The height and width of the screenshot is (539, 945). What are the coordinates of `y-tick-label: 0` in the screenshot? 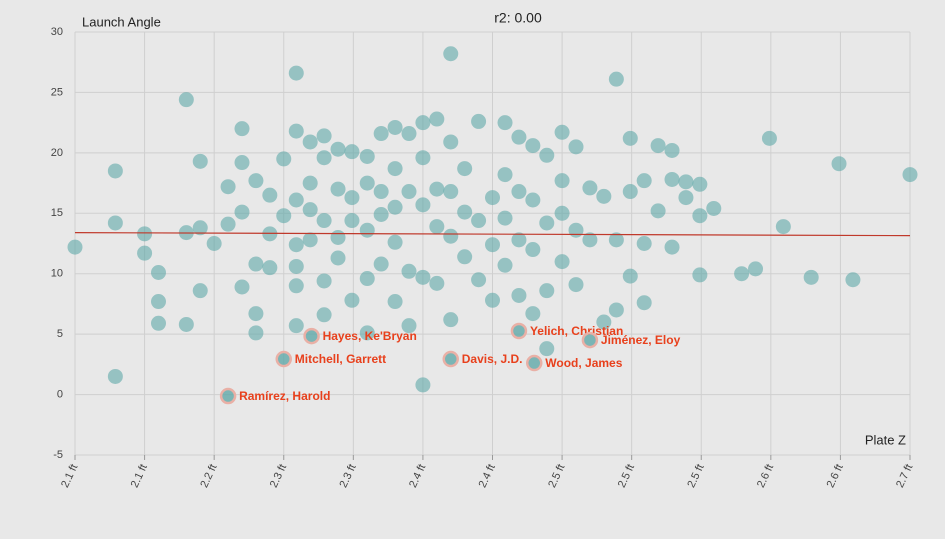 It's located at (60, 394).